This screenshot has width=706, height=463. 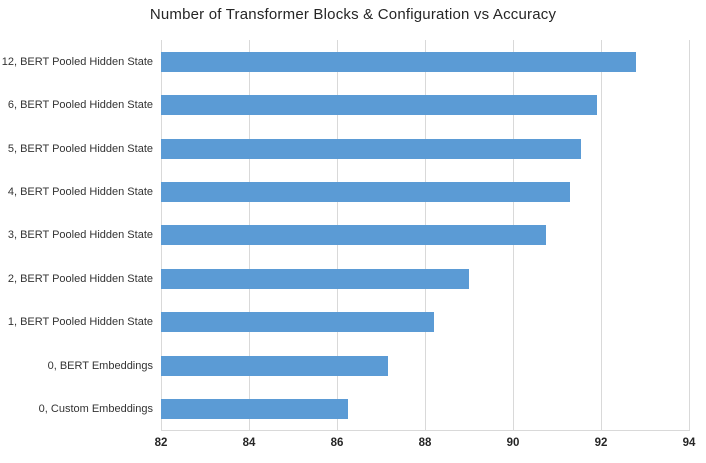 I want to click on x-tick-label-88: 88, so click(x=425, y=443).